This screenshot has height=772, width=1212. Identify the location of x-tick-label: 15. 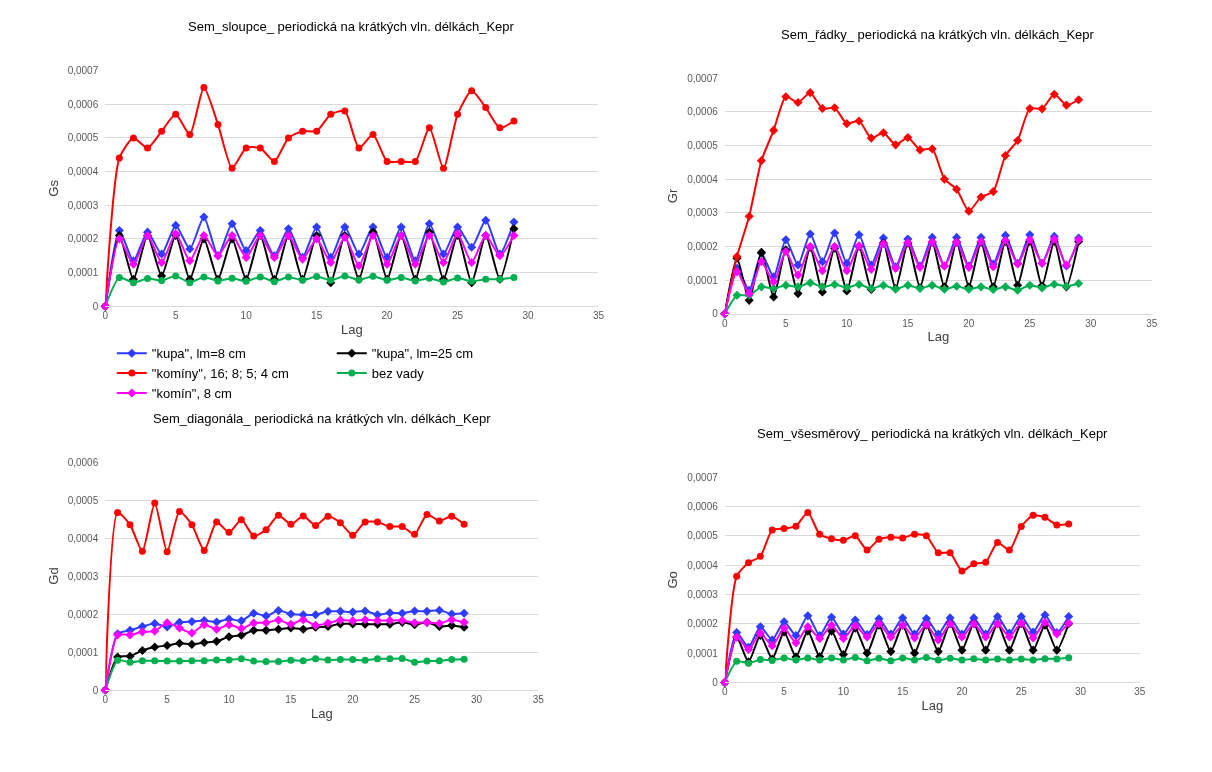
(291, 699).